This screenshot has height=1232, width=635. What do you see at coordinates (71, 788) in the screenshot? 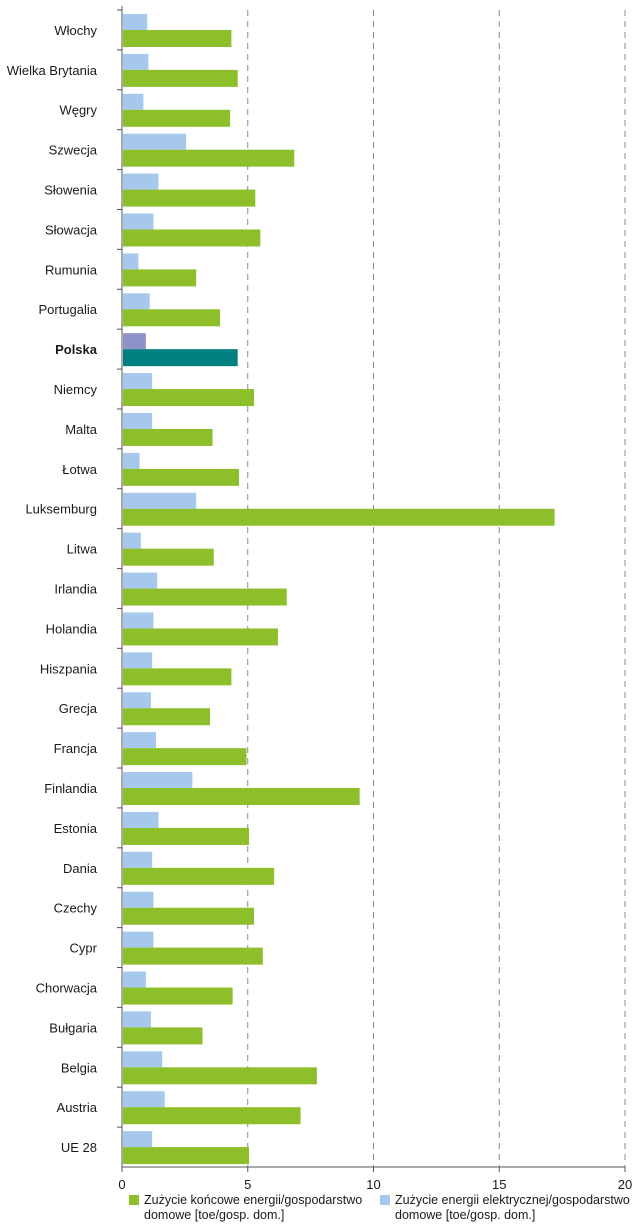
I see `category-label-finlandia: Finlandia` at bounding box center [71, 788].